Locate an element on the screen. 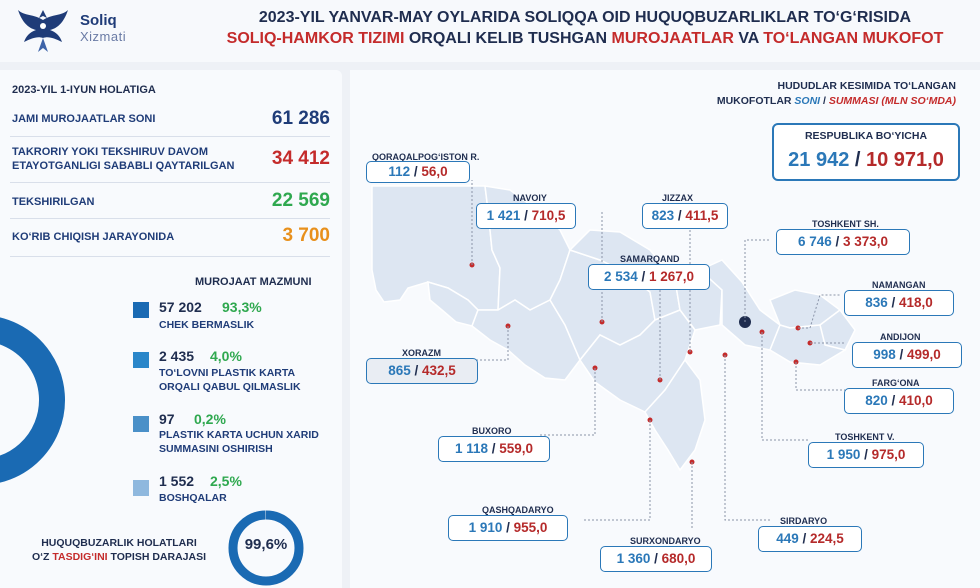 The height and width of the screenshot is (588, 980). region-name-toshkent-sh: TOSHKENT SH. is located at coordinates (845, 224).